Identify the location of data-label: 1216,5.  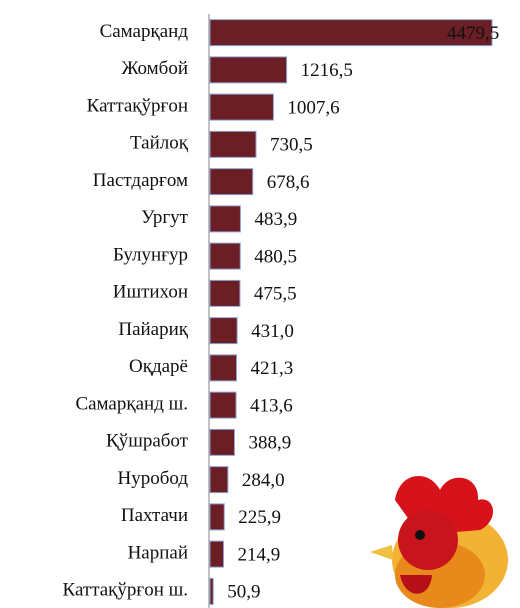
(327, 70).